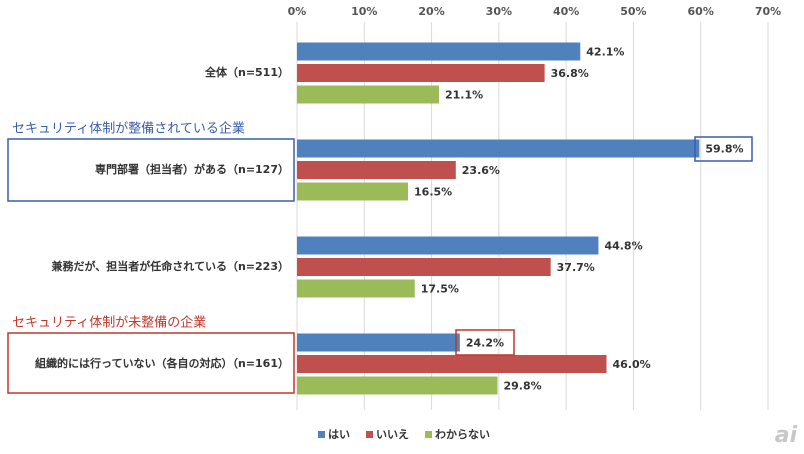 This screenshot has width=804, height=454. What do you see at coordinates (462, 434) in the screenshot?
I see `legend-label: わからない` at bounding box center [462, 434].